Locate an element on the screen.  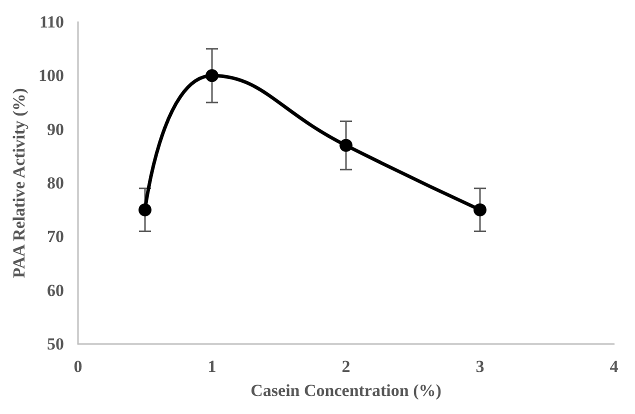
x-tick-label: 2 is located at coordinates (346, 366).